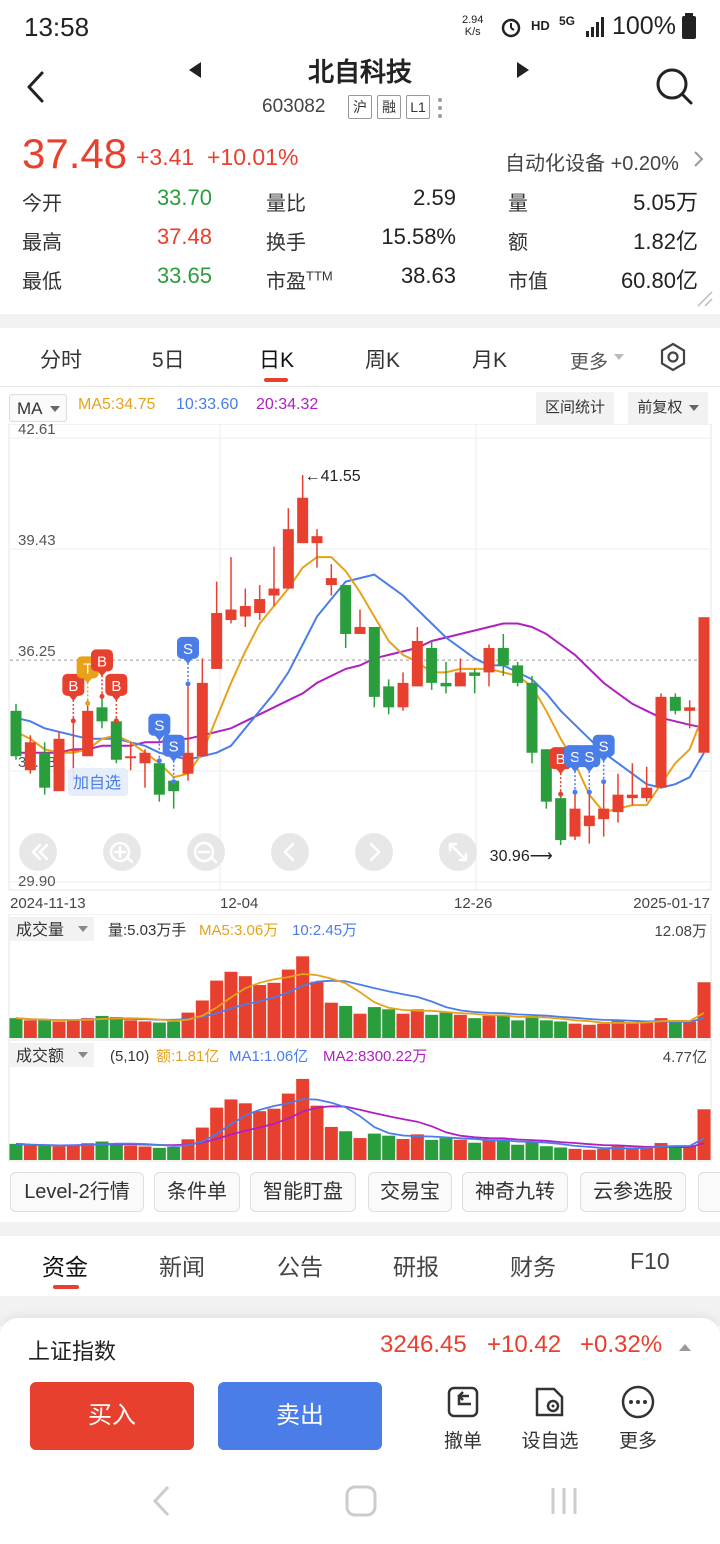 This screenshot has width=720, height=1544. Describe the element at coordinates (40, 1056) in the screenshot. I see `subchart-name: 成交额` at that location.